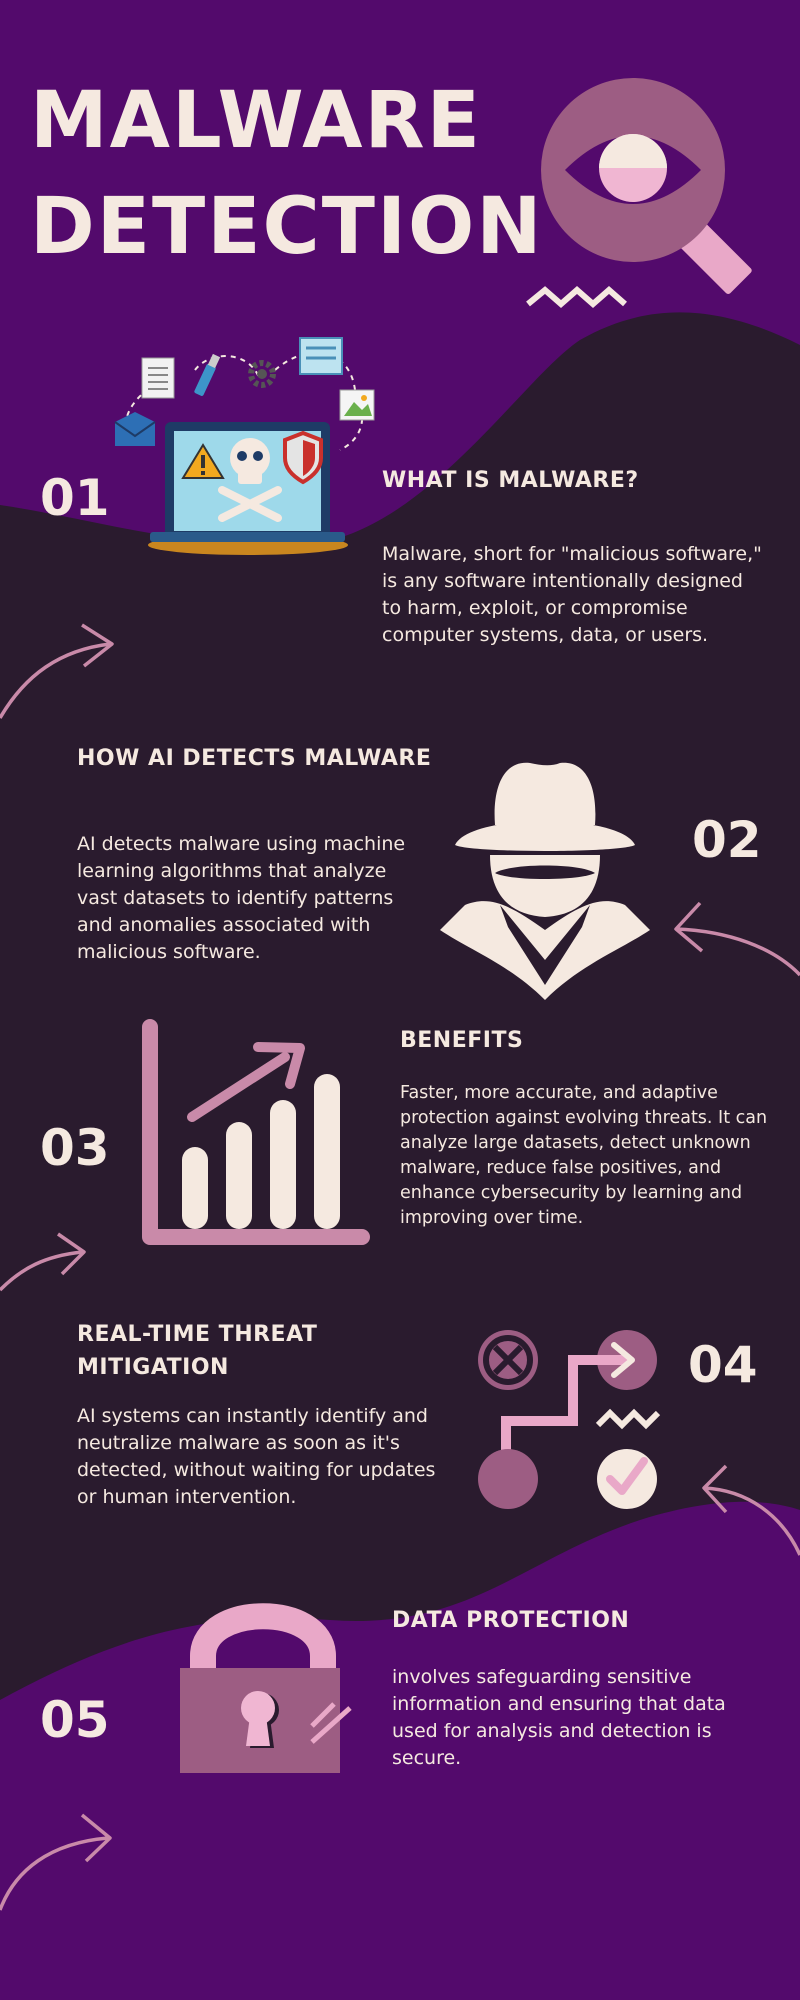  Describe the element at coordinates (287, 227) in the screenshot. I see `title-line-2: DETECTION` at that location.